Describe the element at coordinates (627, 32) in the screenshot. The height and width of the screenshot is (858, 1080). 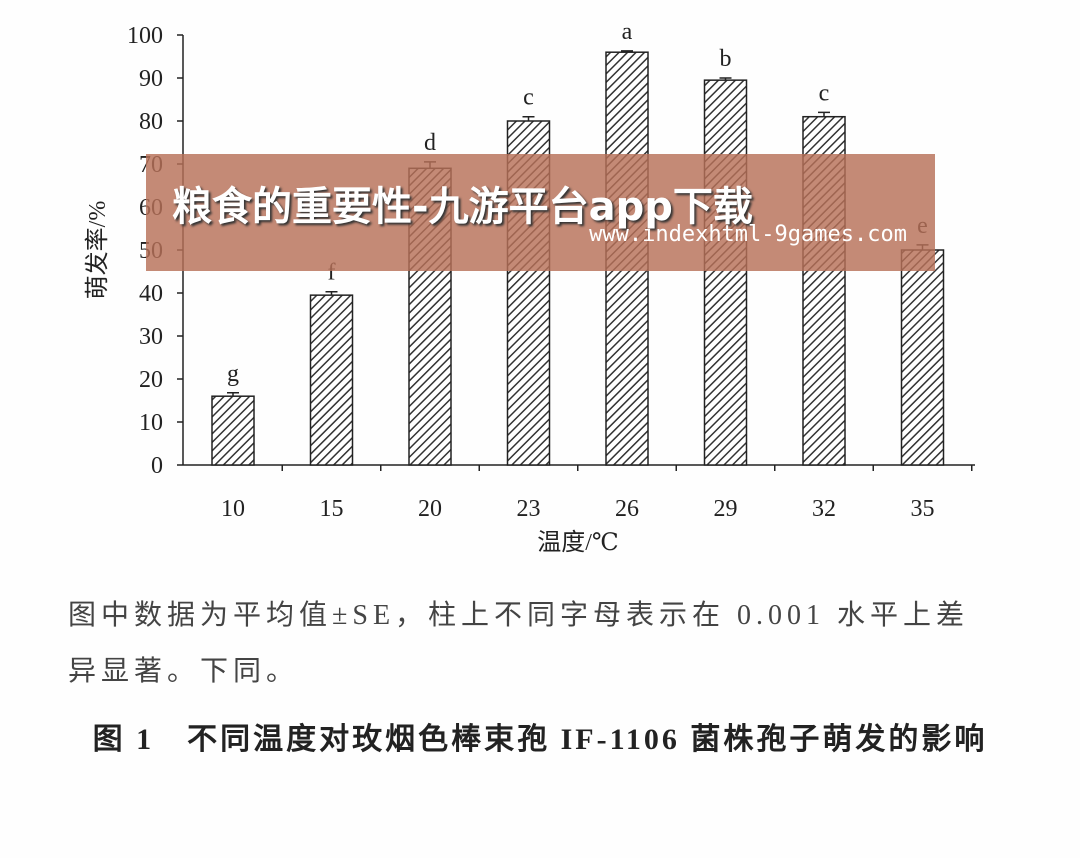
I see `significance-letter: a` at that location.